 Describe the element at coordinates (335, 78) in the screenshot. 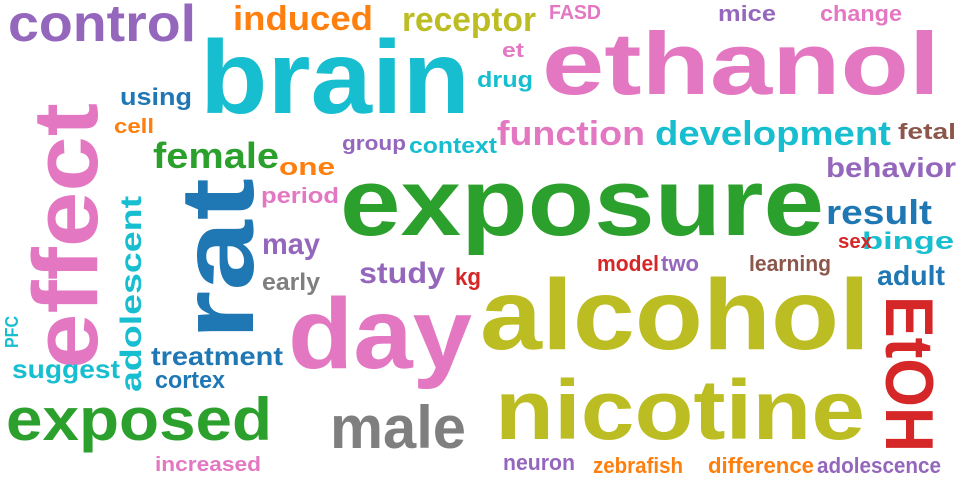

I see `word-brain: brain` at that location.